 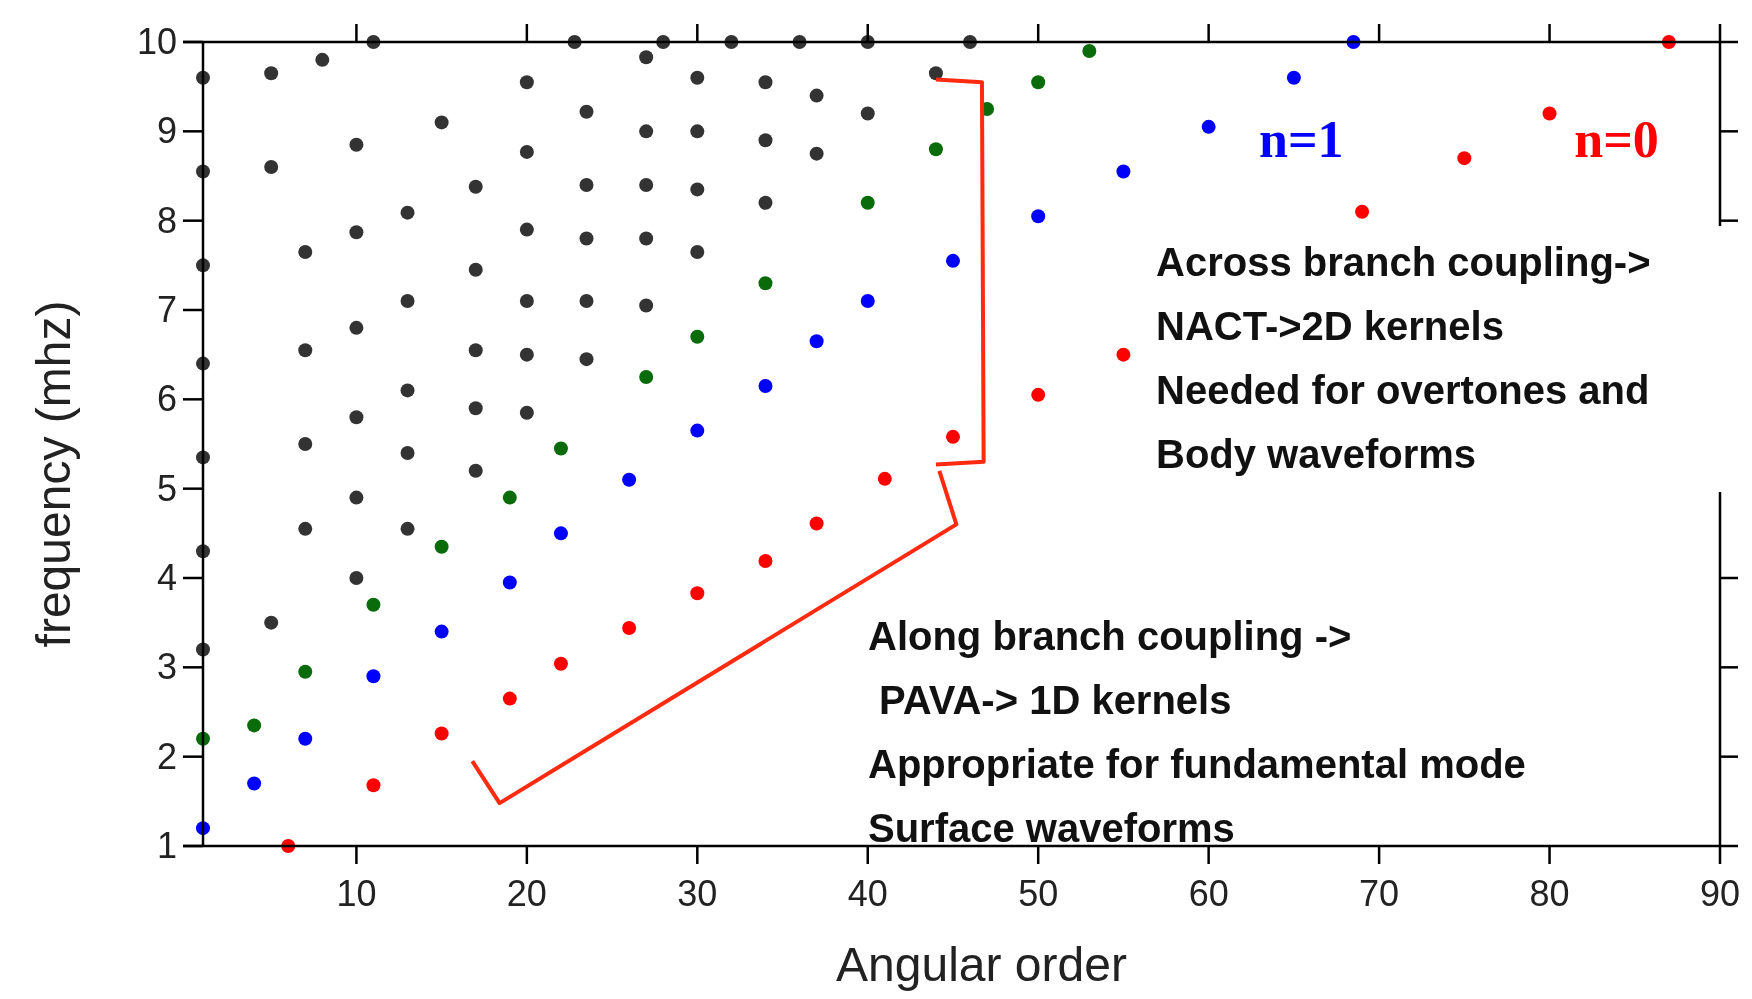 I want to click on y-tick-label: 7, so click(x=166, y=309).